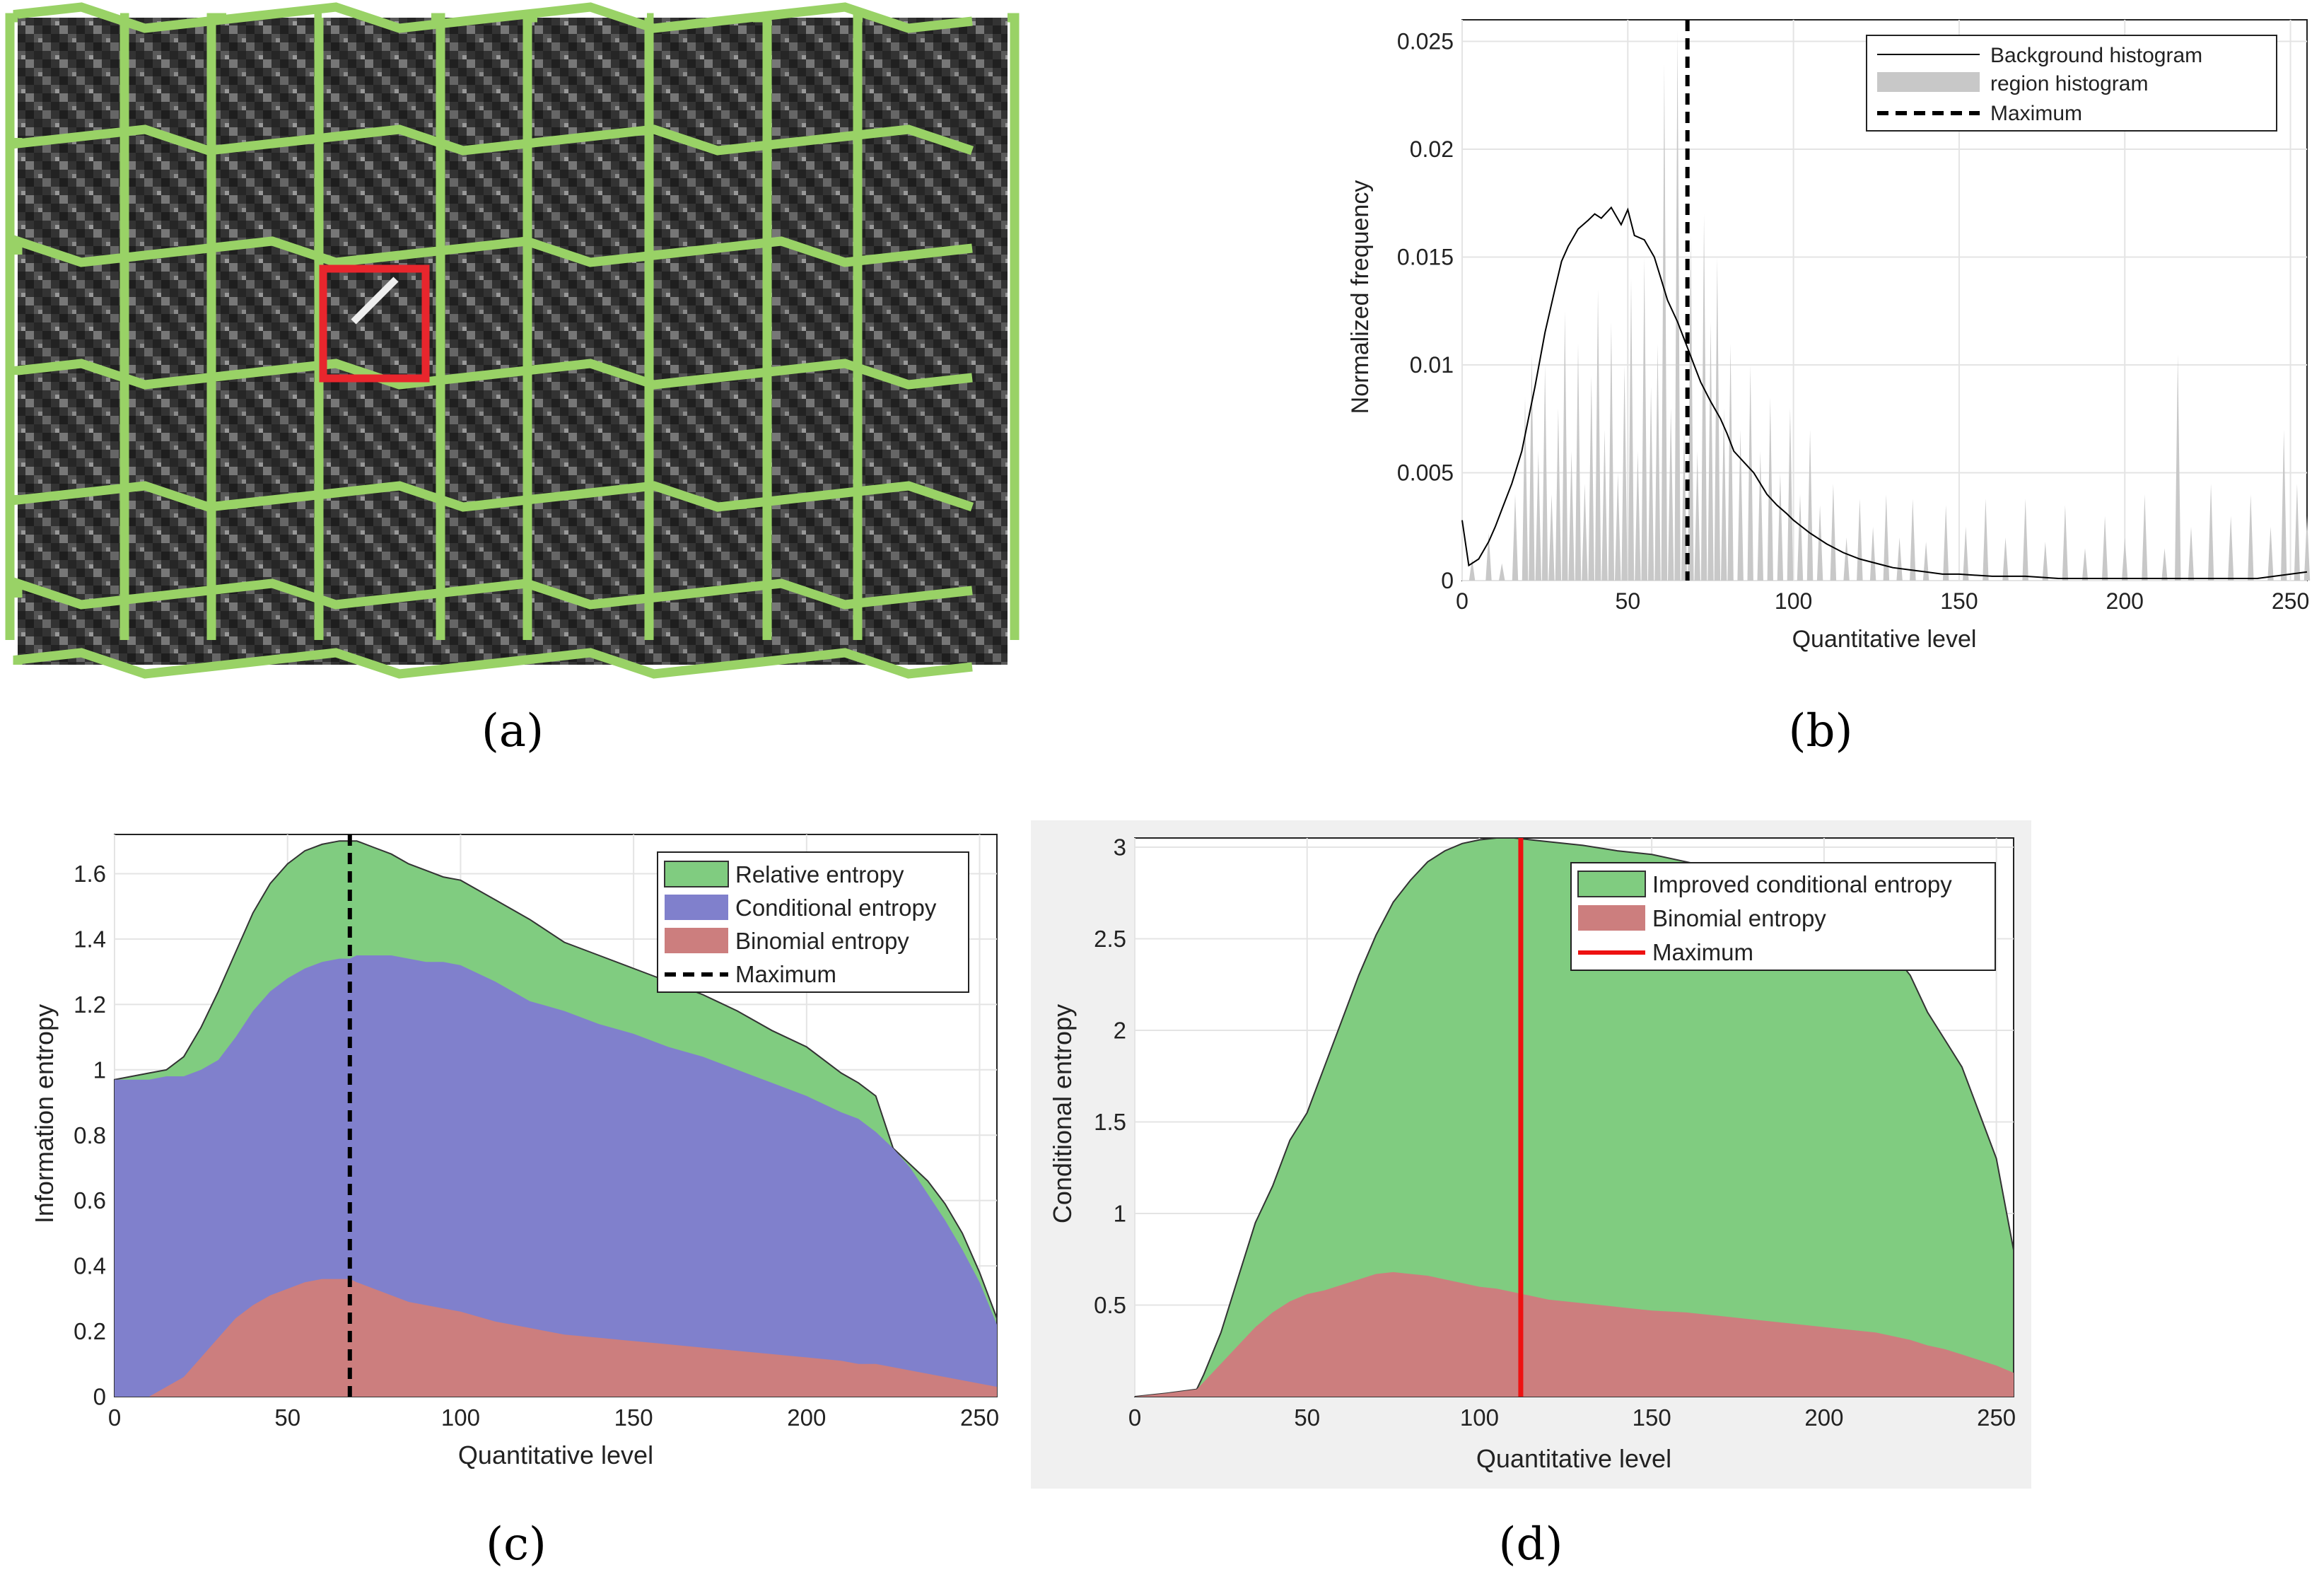 The width and height of the screenshot is (2324, 1589). What do you see at coordinates (90, 1331) in the screenshot?
I see `ytick-label: 0.2` at bounding box center [90, 1331].